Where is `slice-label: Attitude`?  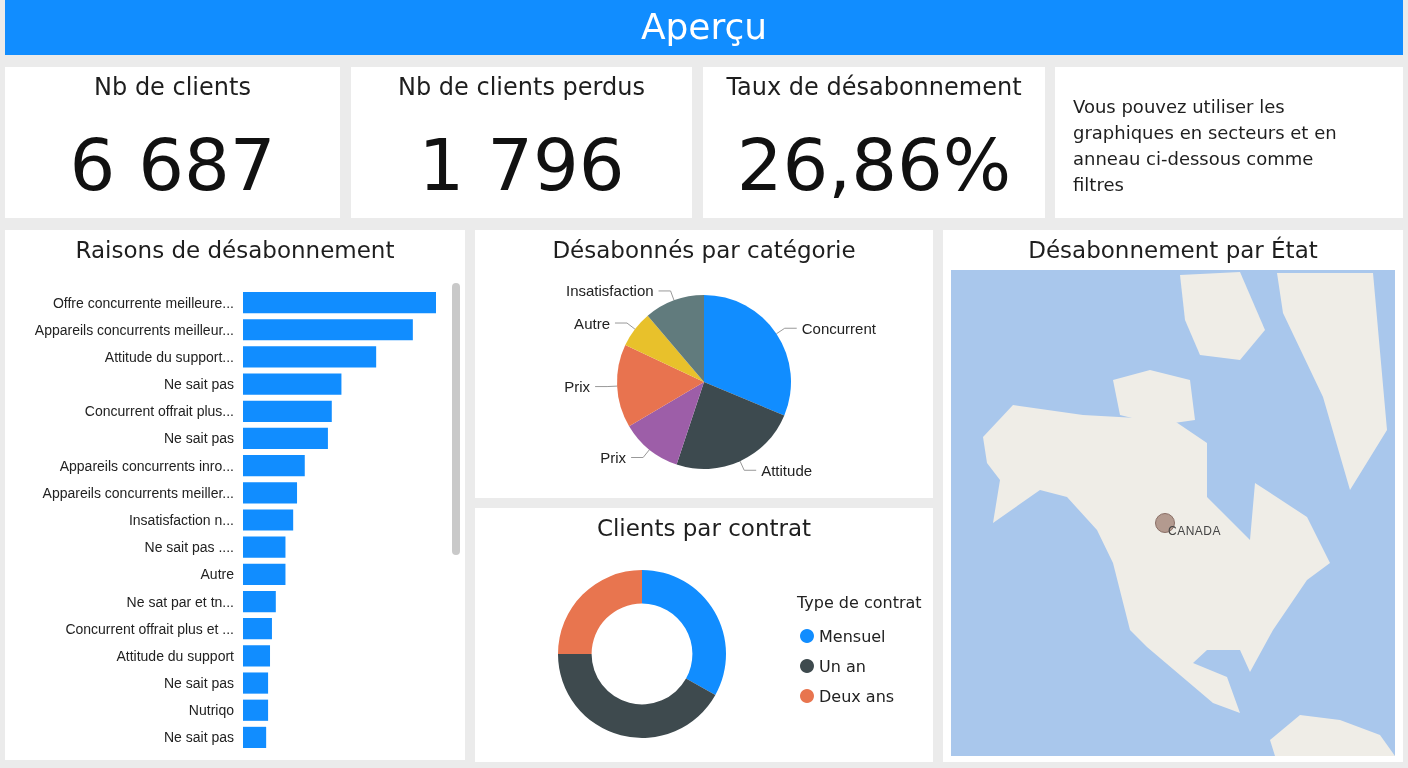 slice-label: Attitude is located at coordinates (787, 470).